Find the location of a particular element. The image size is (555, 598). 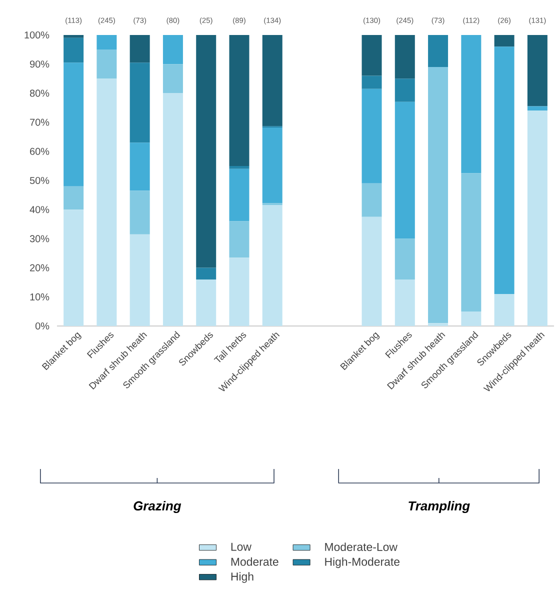

y-tick-label: 40% is located at coordinates (40, 210).